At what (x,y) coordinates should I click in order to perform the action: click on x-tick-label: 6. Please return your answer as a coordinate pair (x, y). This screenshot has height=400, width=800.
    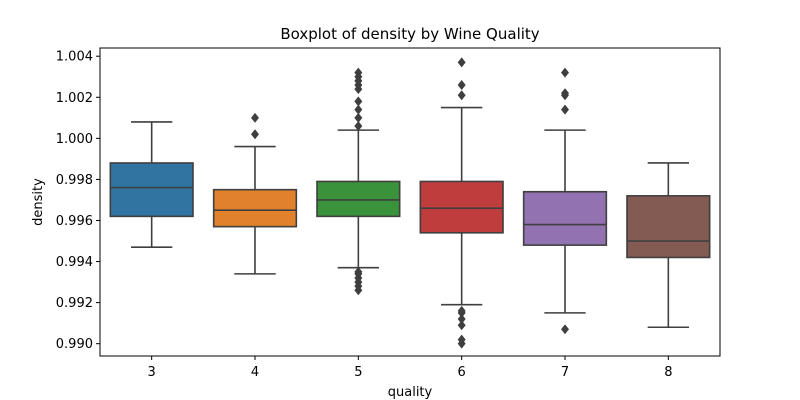
    Looking at the image, I should click on (462, 372).